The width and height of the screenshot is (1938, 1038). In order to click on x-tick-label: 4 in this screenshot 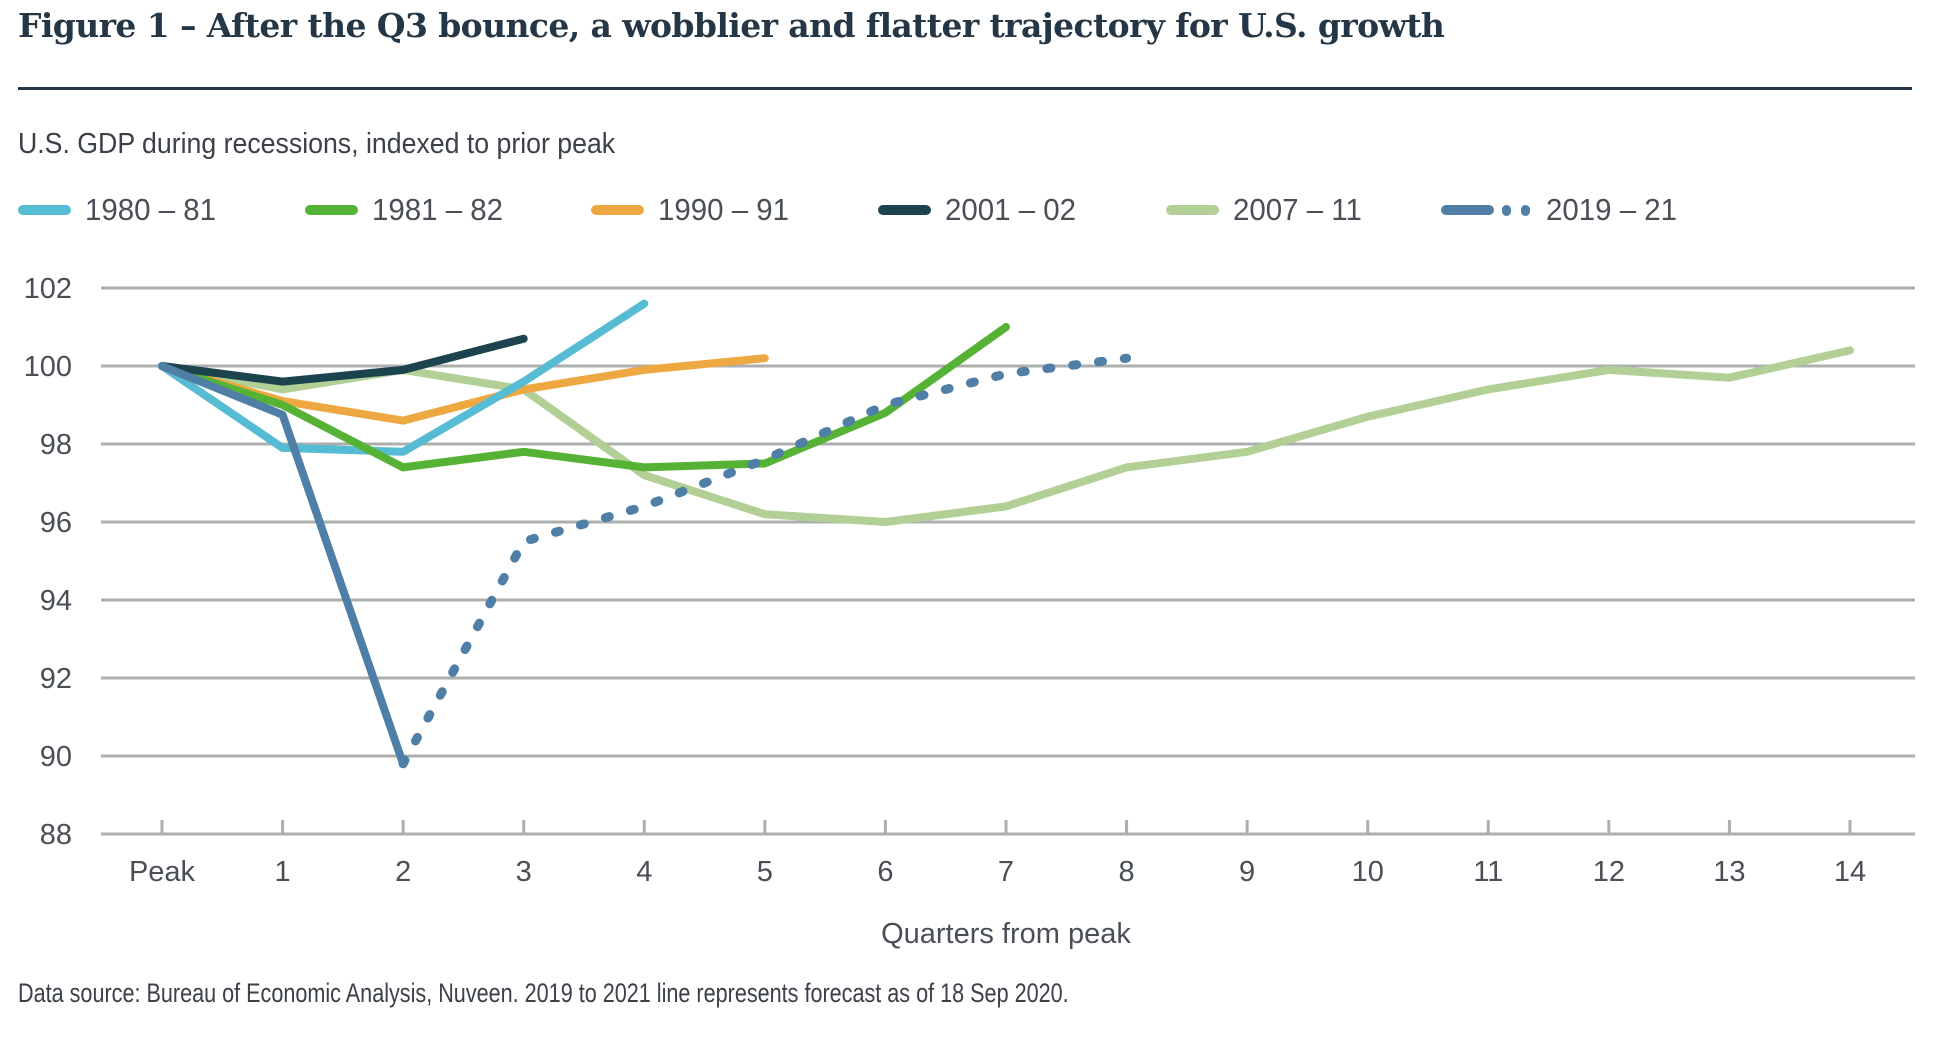, I will do `click(644, 872)`.